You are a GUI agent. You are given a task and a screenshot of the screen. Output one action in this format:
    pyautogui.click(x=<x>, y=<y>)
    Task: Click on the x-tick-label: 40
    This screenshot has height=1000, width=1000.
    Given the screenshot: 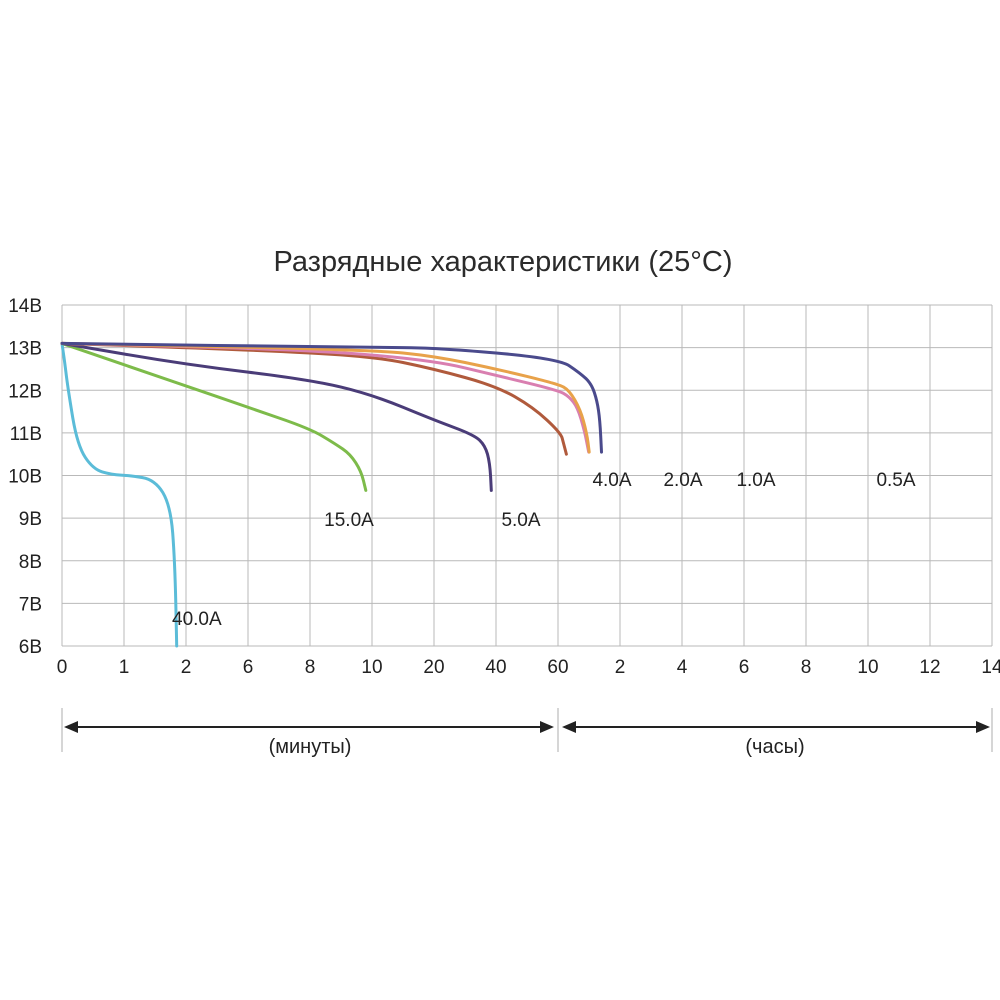 What is the action you would take?
    pyautogui.click(x=495, y=667)
    